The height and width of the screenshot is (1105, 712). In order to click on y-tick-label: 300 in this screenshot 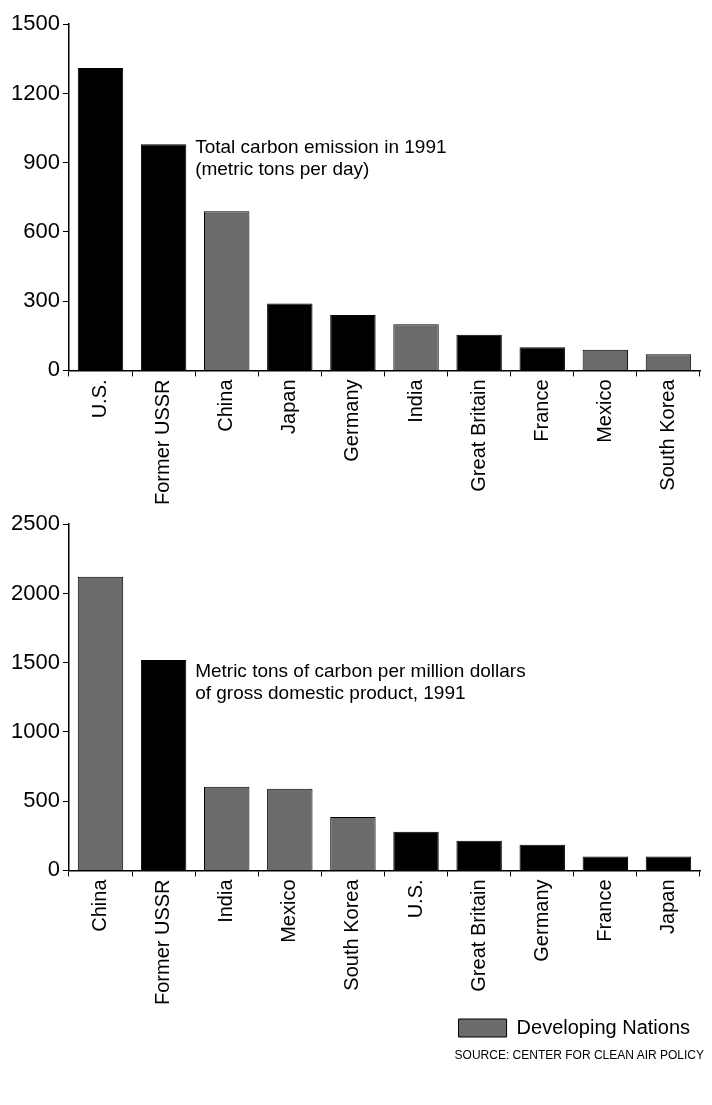, I will do `click(41, 300)`.